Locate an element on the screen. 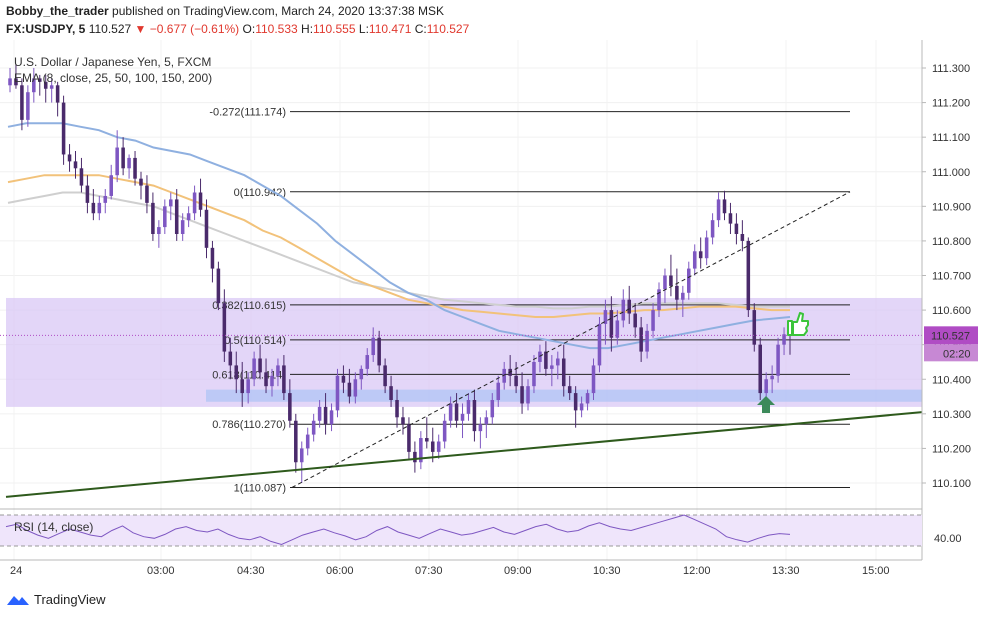 The width and height of the screenshot is (988, 618). tradingview-brand: TradingView is located at coordinates (56, 599).